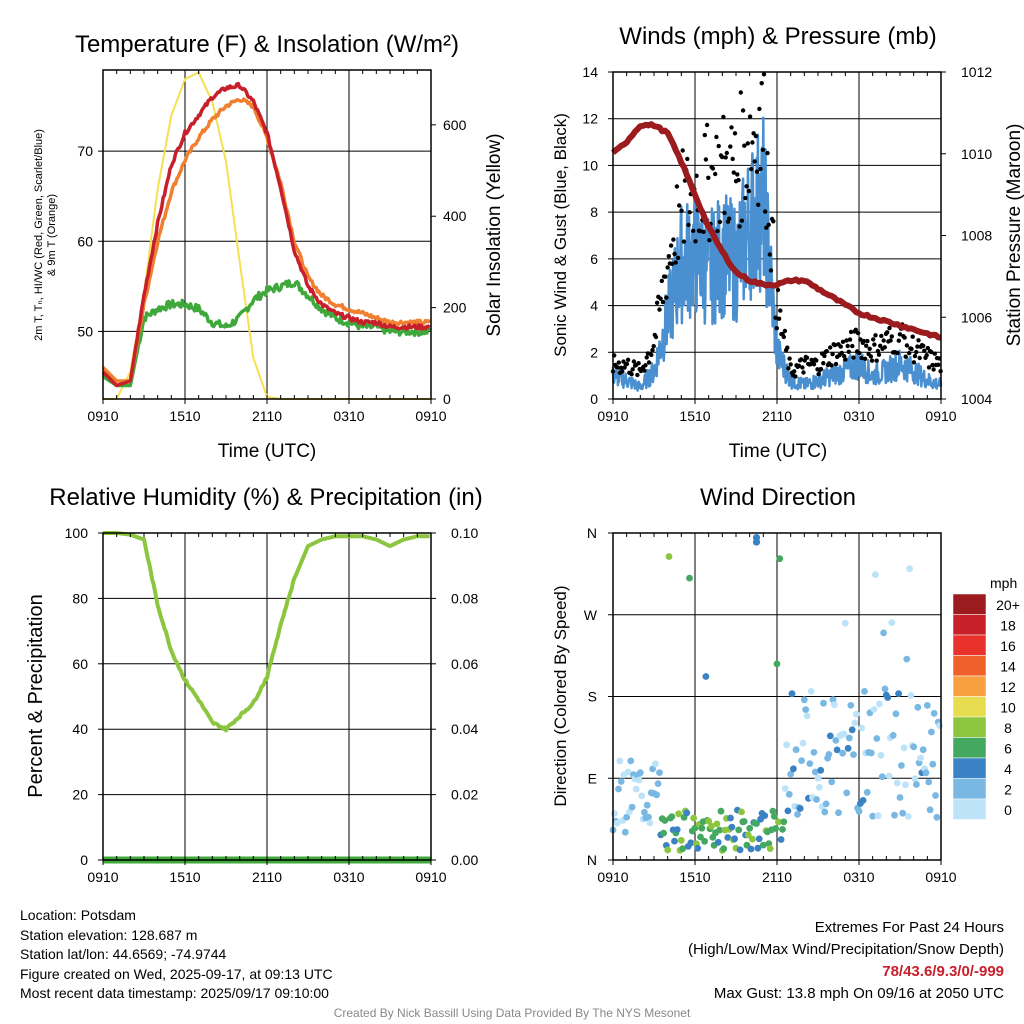 The width and height of the screenshot is (1024, 1024). I want to click on temperature-title: Temperature (F) & Insolation (W/m²), so click(267, 44).